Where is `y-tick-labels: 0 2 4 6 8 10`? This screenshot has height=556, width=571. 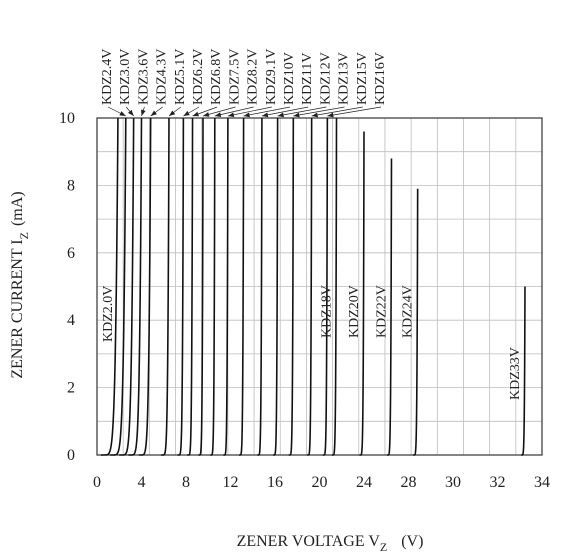
y-tick-labels: 0 2 4 6 8 10 is located at coordinates (67, 287).